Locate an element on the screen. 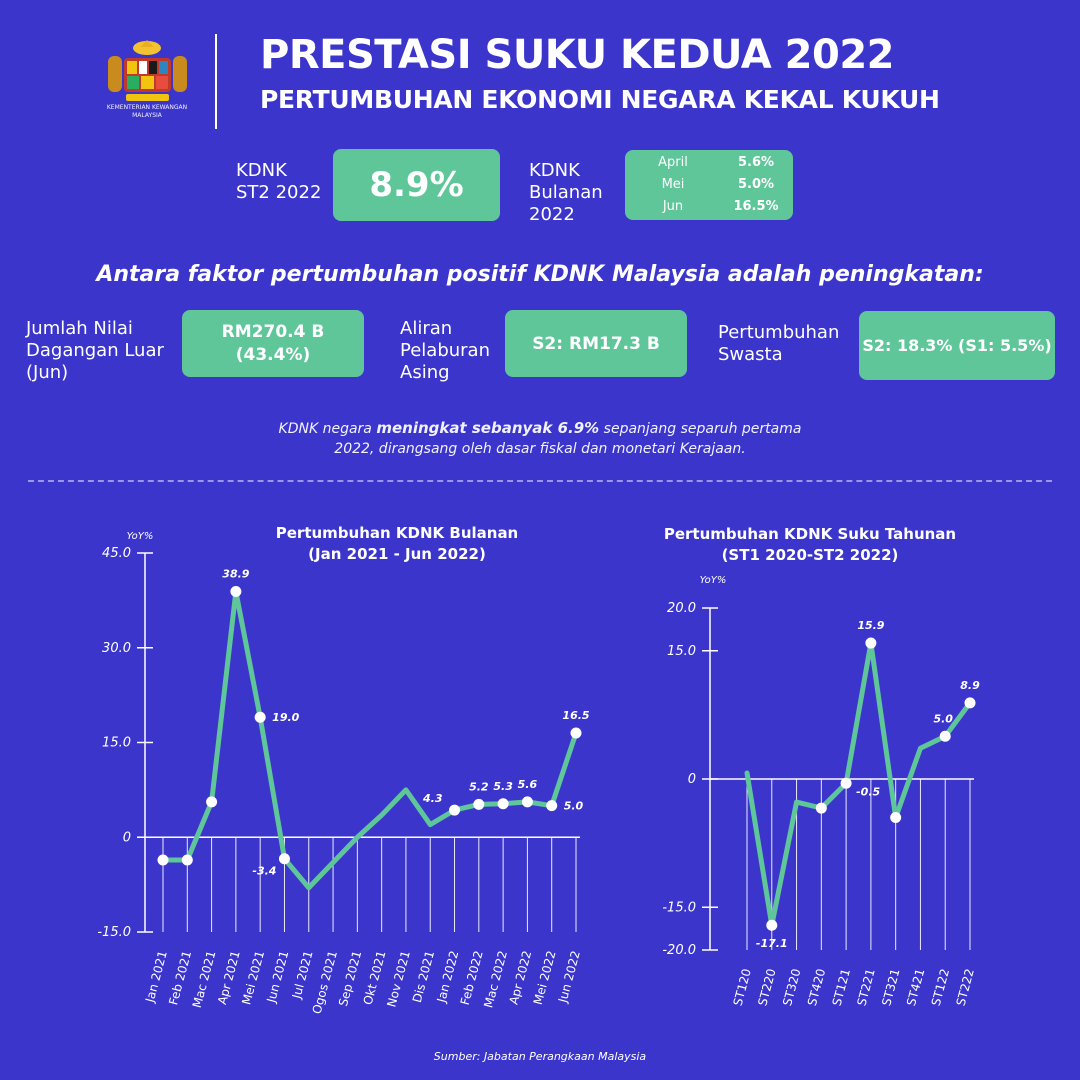 This screenshot has height=1080, width=1080. trade-value-line2: (43.4%) is located at coordinates (273, 354).